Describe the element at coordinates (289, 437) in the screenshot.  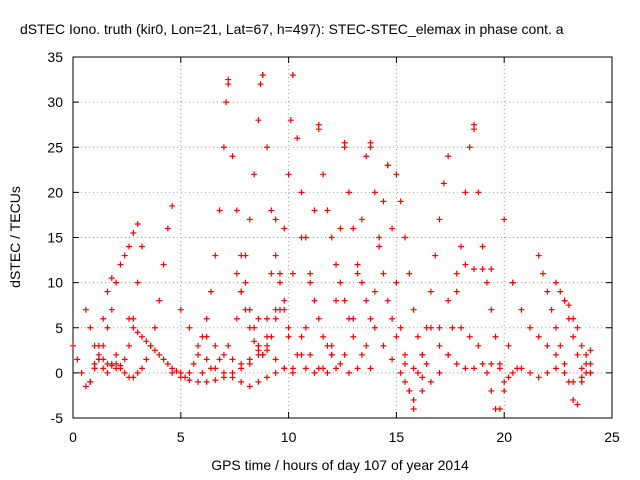
I see `x-tick-label: 10` at that location.